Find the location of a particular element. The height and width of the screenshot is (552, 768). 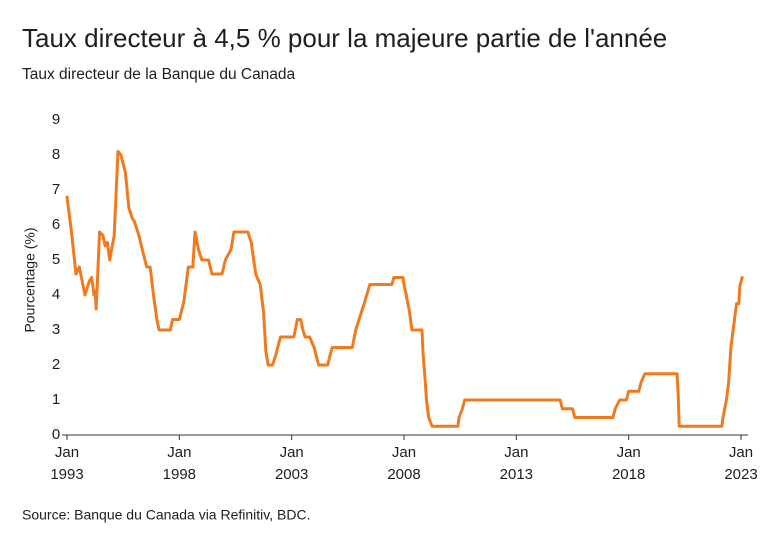

y-tick-label: 5 is located at coordinates (56, 259).